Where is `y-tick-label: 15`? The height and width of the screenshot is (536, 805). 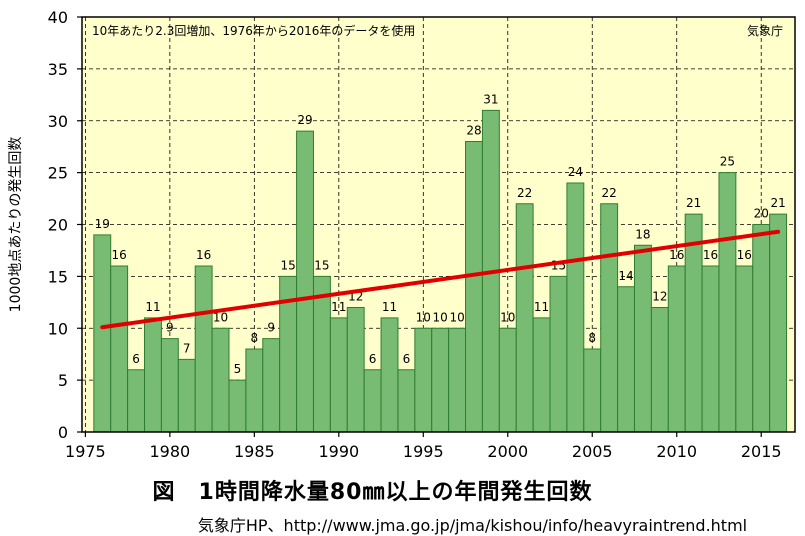 y-tick-label: 15 is located at coordinates (58, 276).